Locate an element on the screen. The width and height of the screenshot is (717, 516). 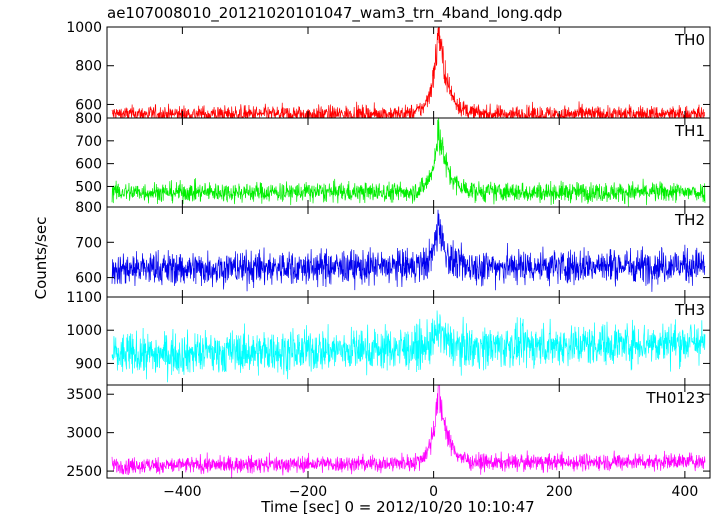
series-line-th1 is located at coordinates (408, 162).